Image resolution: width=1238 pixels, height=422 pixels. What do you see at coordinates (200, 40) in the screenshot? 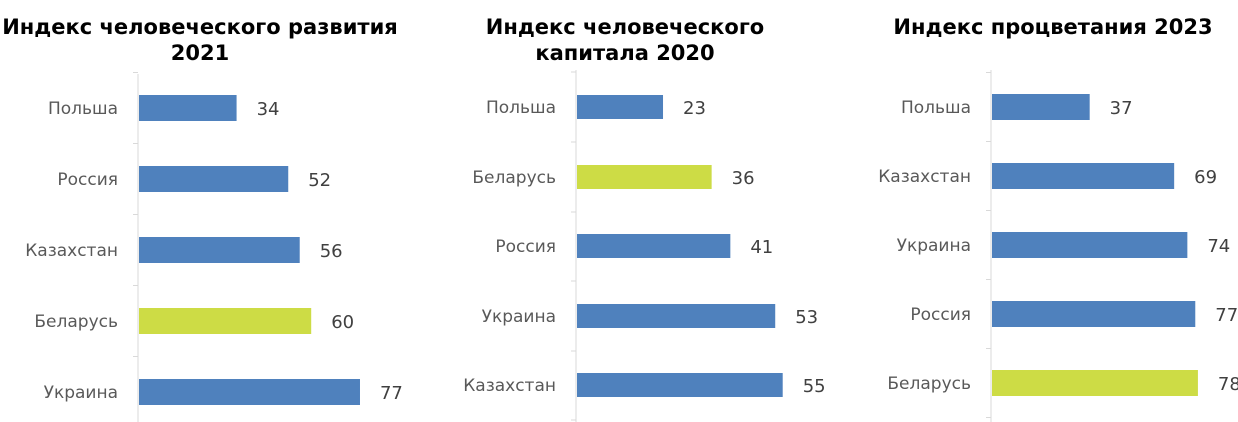
I see `chart-title-hdi: Индекс человеческого развития 2021` at bounding box center [200, 40].